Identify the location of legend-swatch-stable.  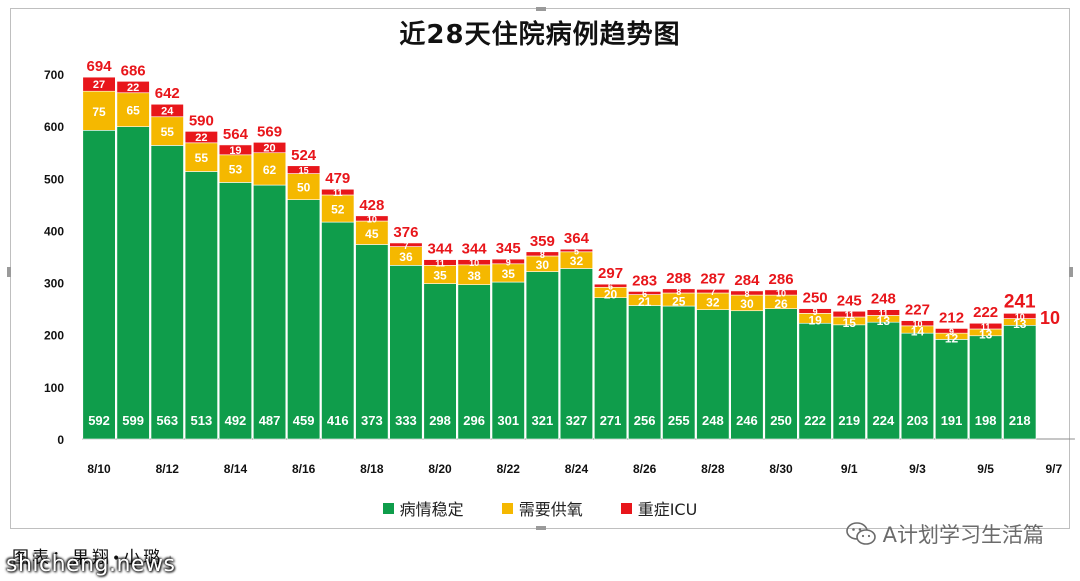
(388, 508).